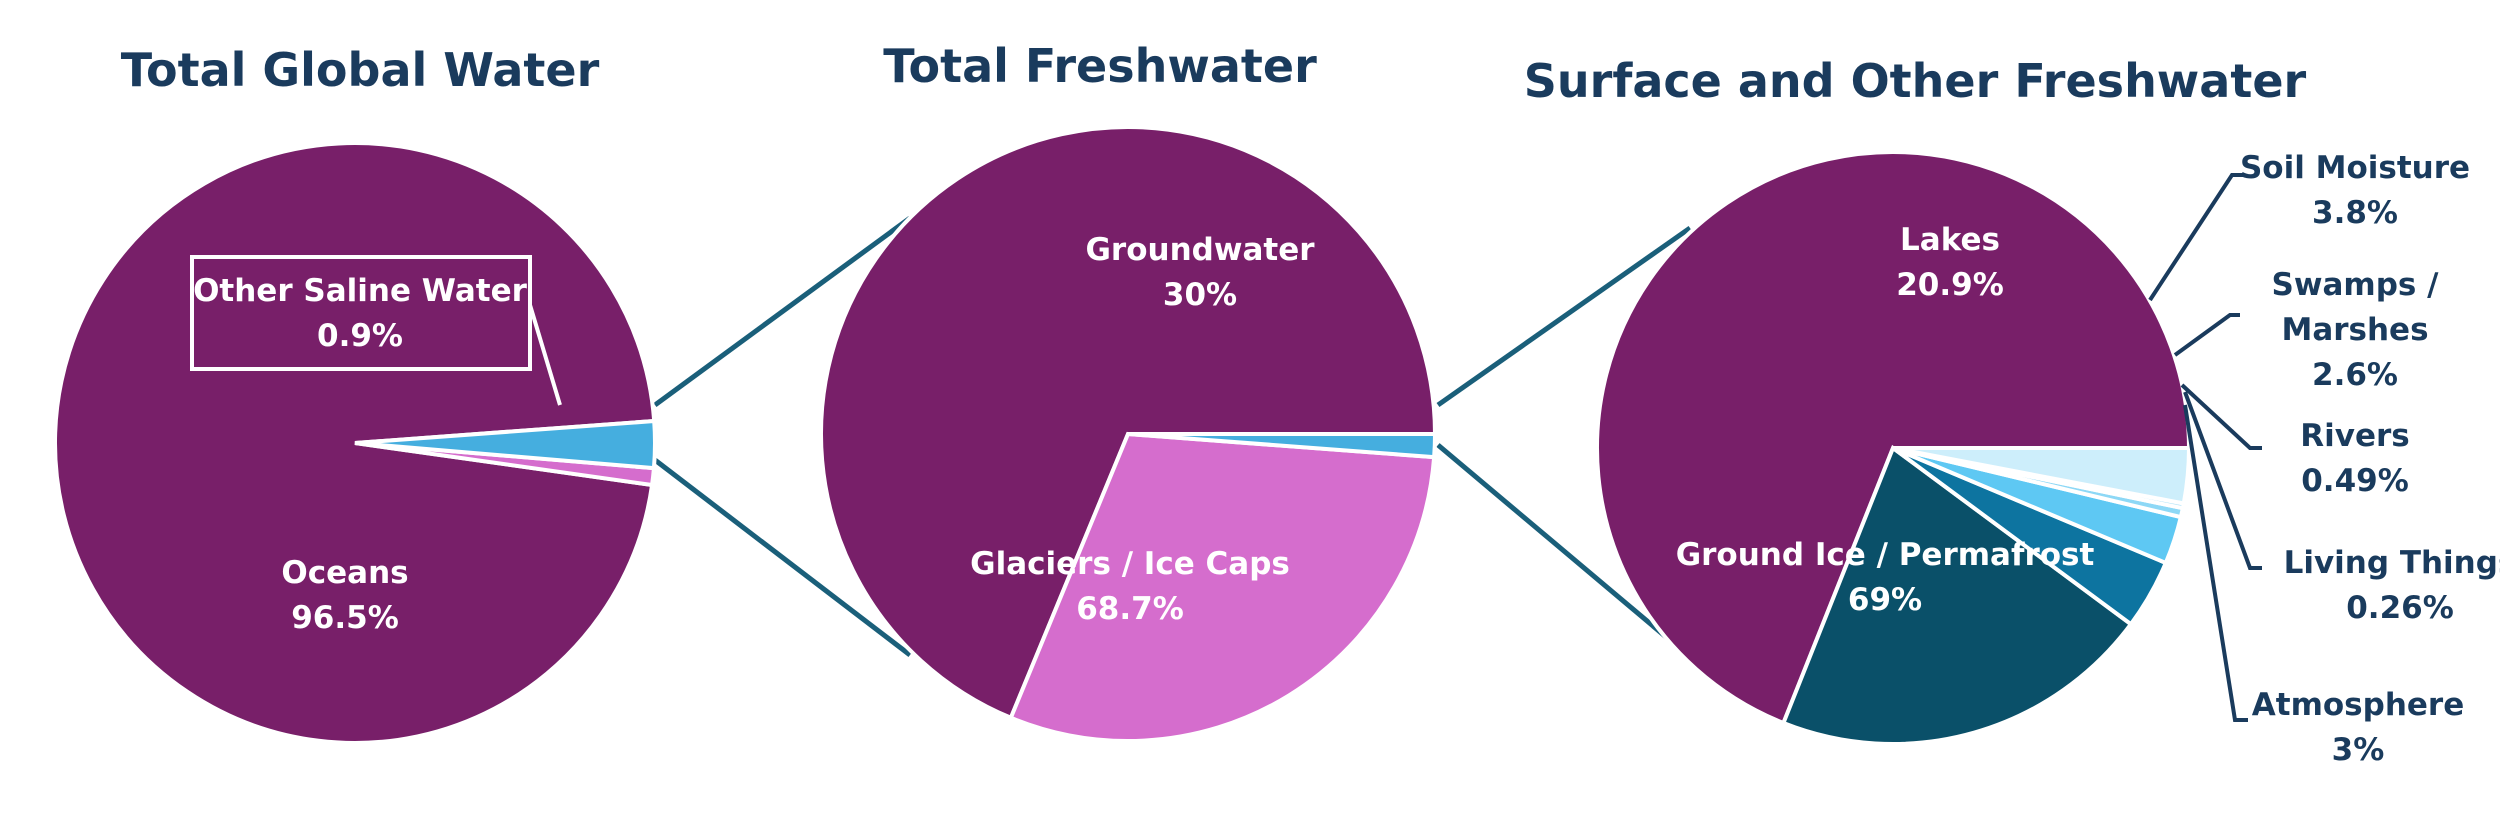 The width and height of the screenshot is (2500, 834). What do you see at coordinates (2358, 705) in the screenshot?
I see `slice-label-atmosphere: Atmosphere` at bounding box center [2358, 705].